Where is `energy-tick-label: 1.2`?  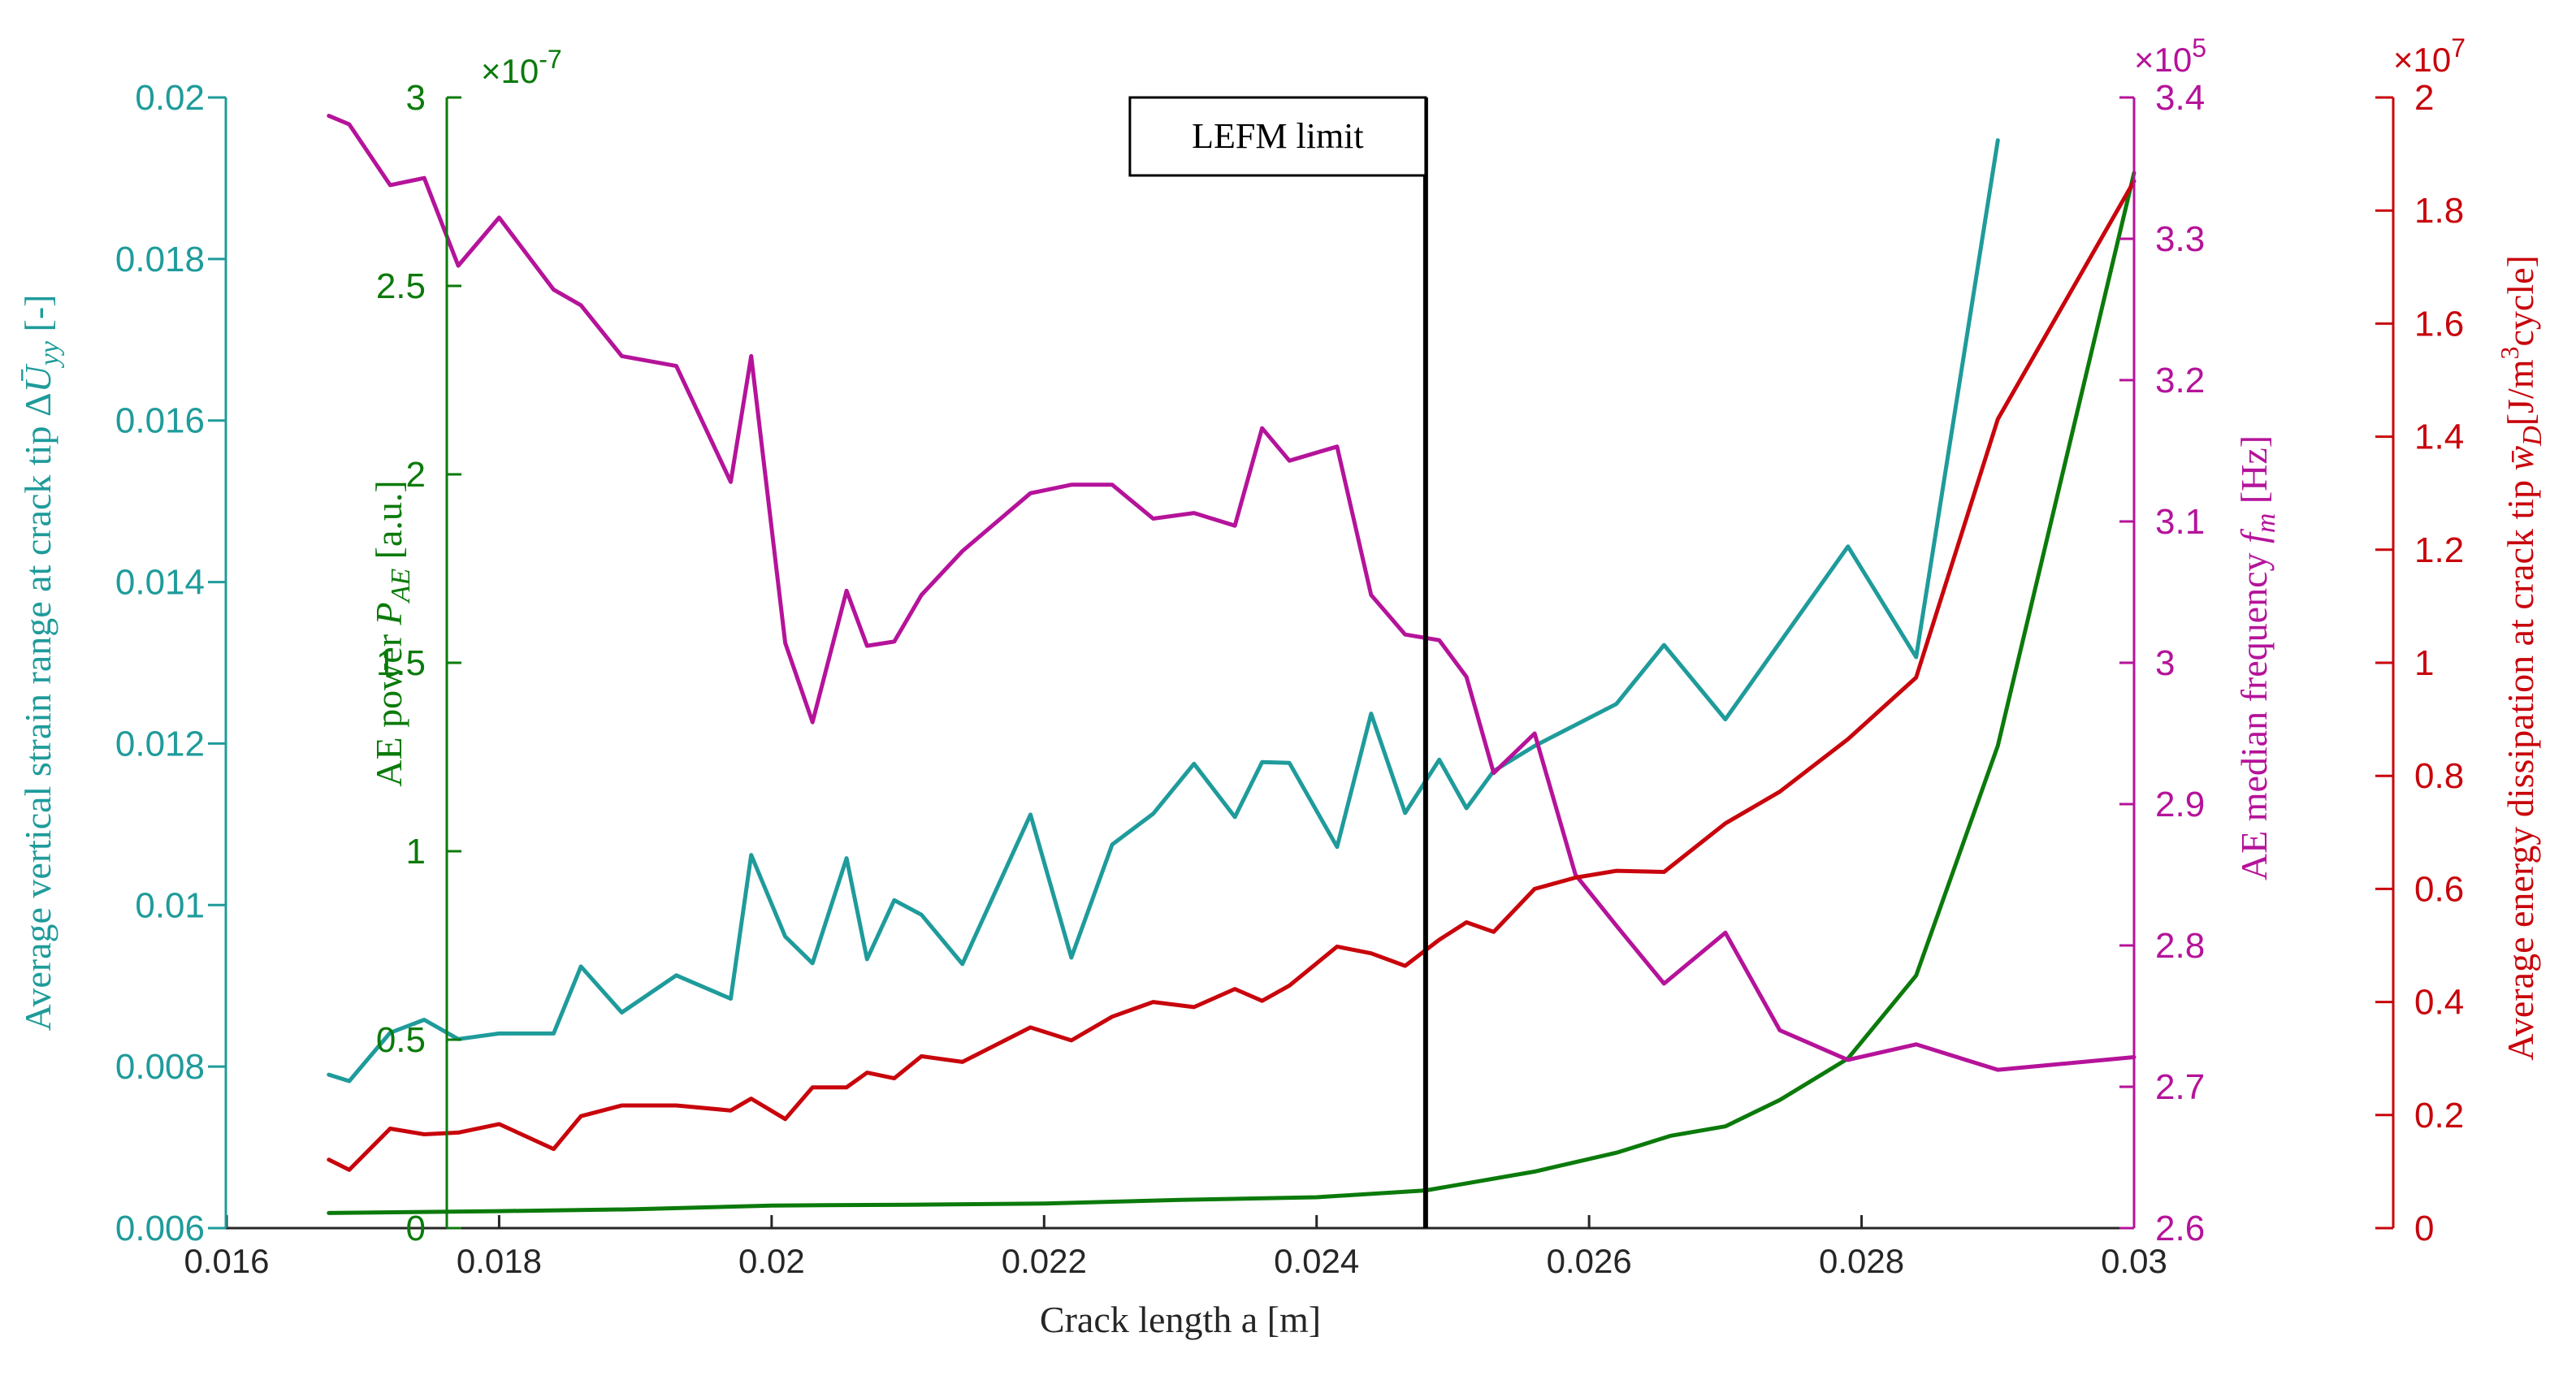
energy-tick-label: 1.2 is located at coordinates (2439, 550).